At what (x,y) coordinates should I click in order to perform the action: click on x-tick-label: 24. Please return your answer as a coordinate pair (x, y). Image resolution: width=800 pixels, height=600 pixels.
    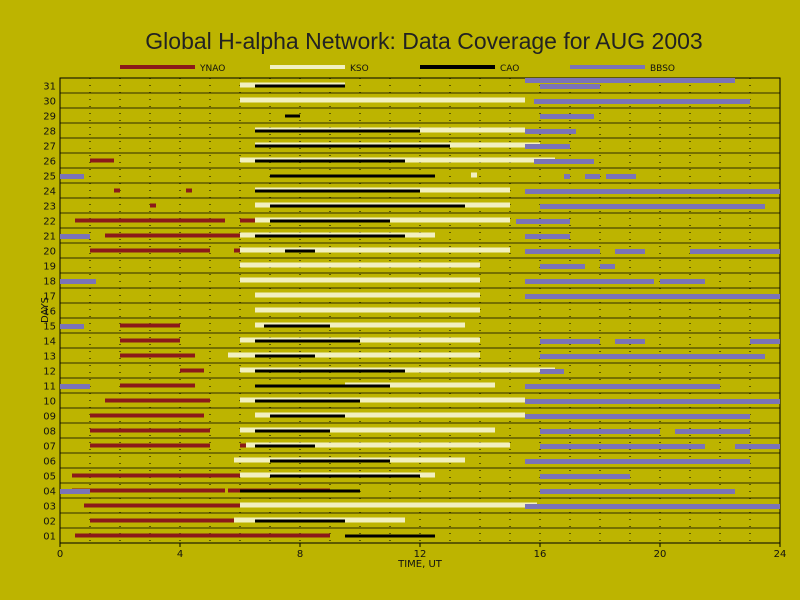
    Looking at the image, I should click on (780, 554).